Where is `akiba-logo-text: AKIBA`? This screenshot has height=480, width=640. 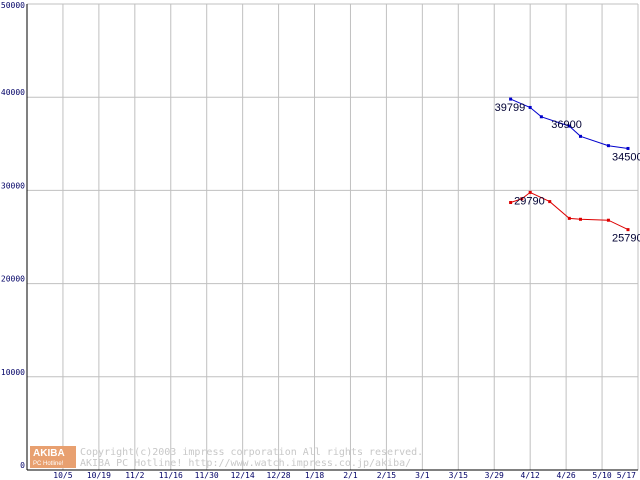 akiba-logo-text: AKIBA is located at coordinates (49, 453).